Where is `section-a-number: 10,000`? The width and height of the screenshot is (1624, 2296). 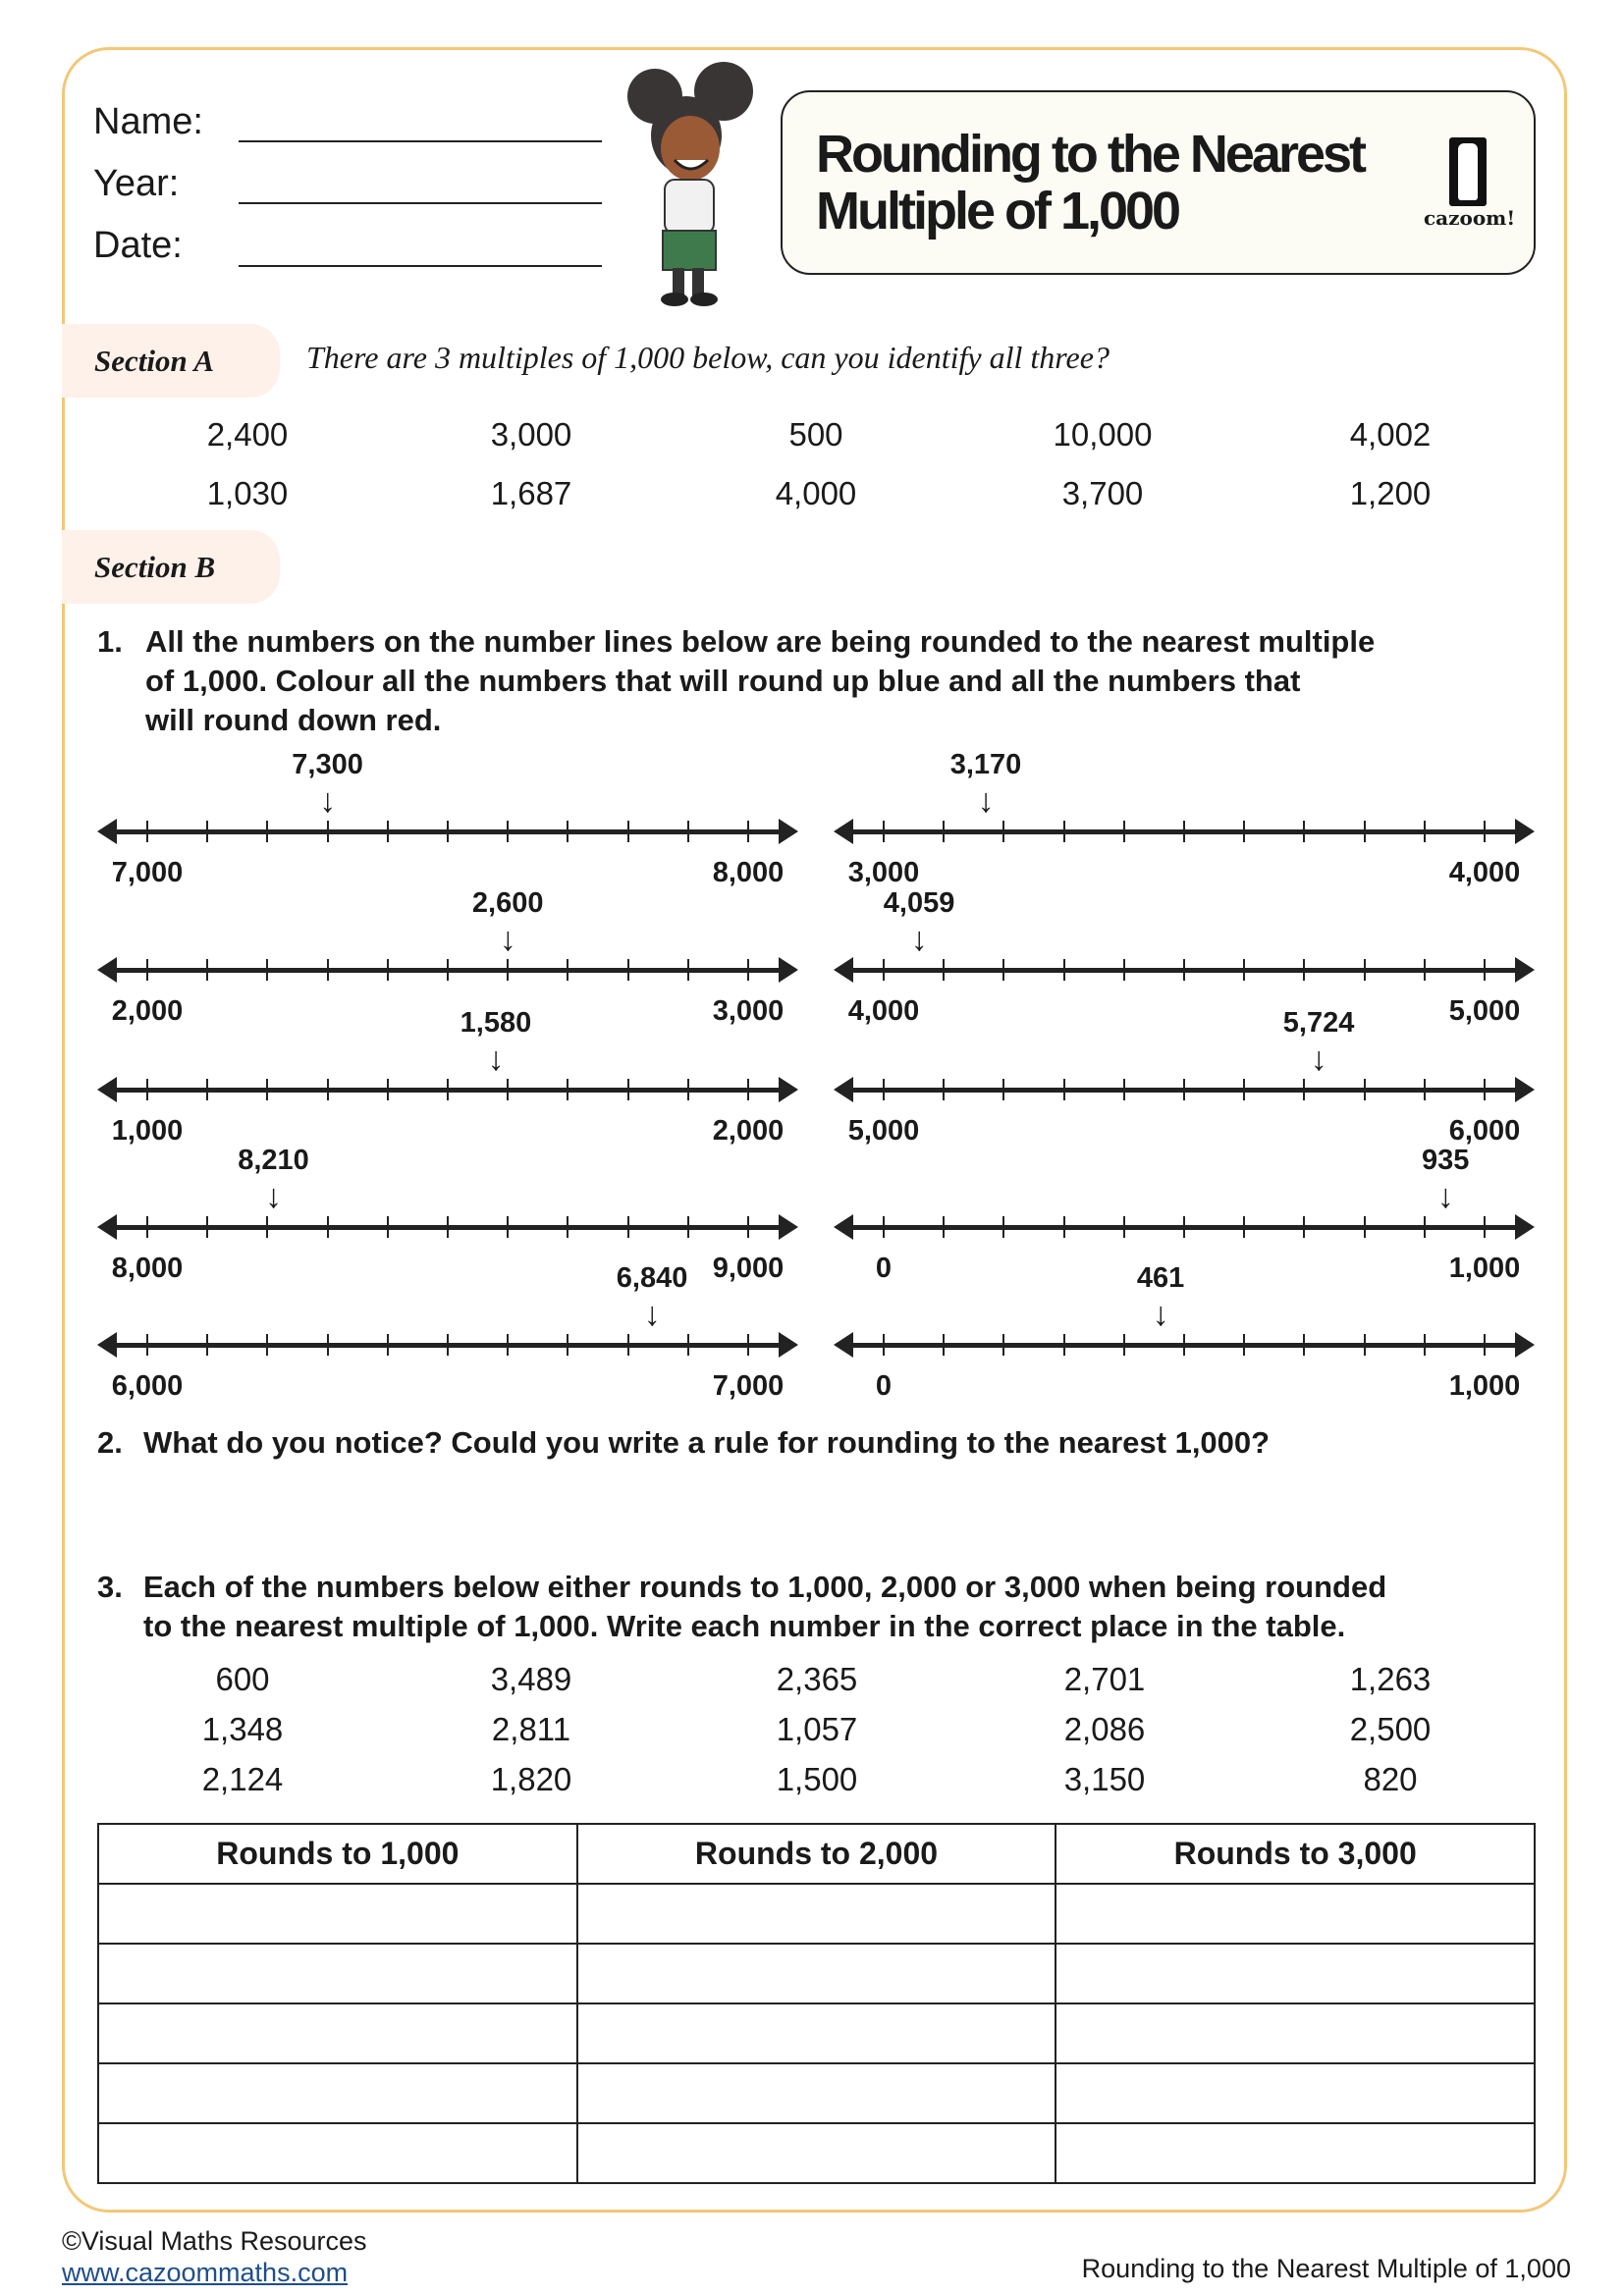 section-a-number: 10,000 is located at coordinates (1103, 435).